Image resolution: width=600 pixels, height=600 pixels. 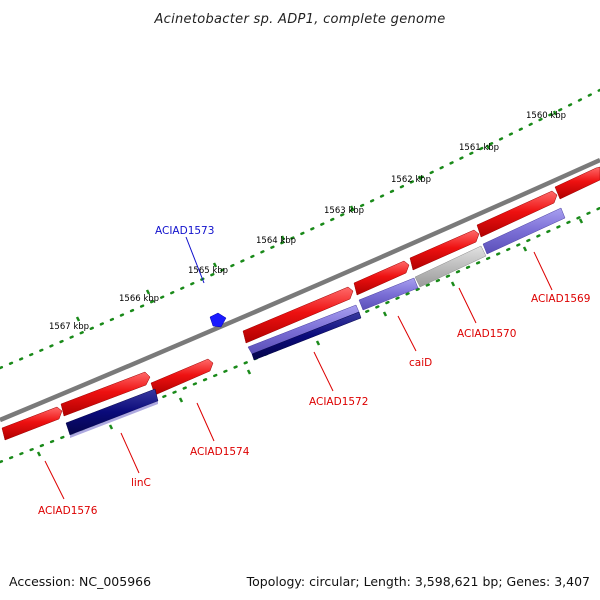 I want to click on gene-label-ACIAD1570: ACIAD1570, so click(x=486, y=334).